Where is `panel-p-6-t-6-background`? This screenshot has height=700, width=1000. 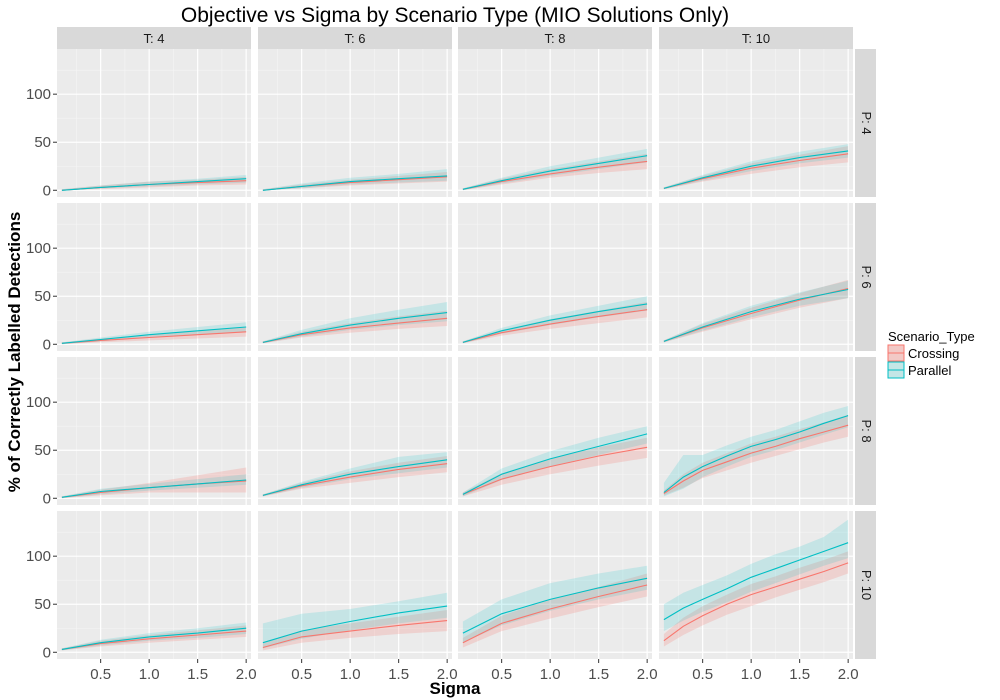
panel-p-6-t-6-background is located at coordinates (355, 277).